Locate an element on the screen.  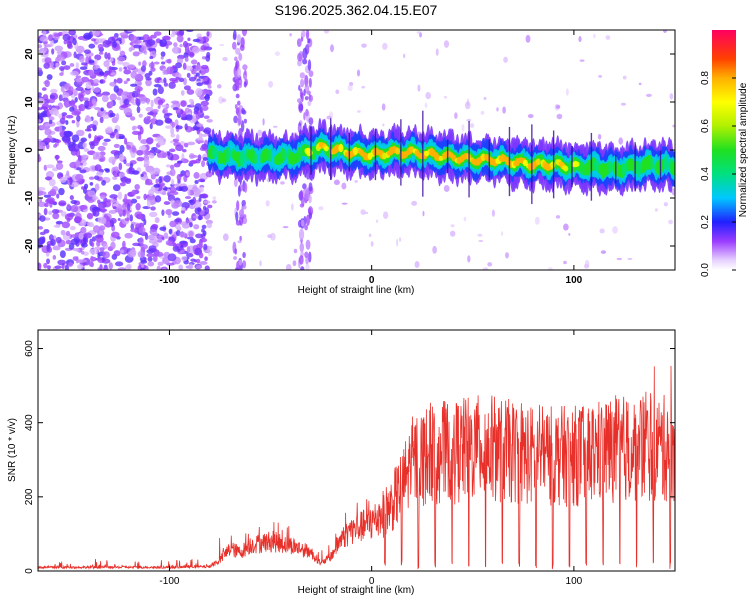
x-tick-label: 100 is located at coordinates (574, 581).